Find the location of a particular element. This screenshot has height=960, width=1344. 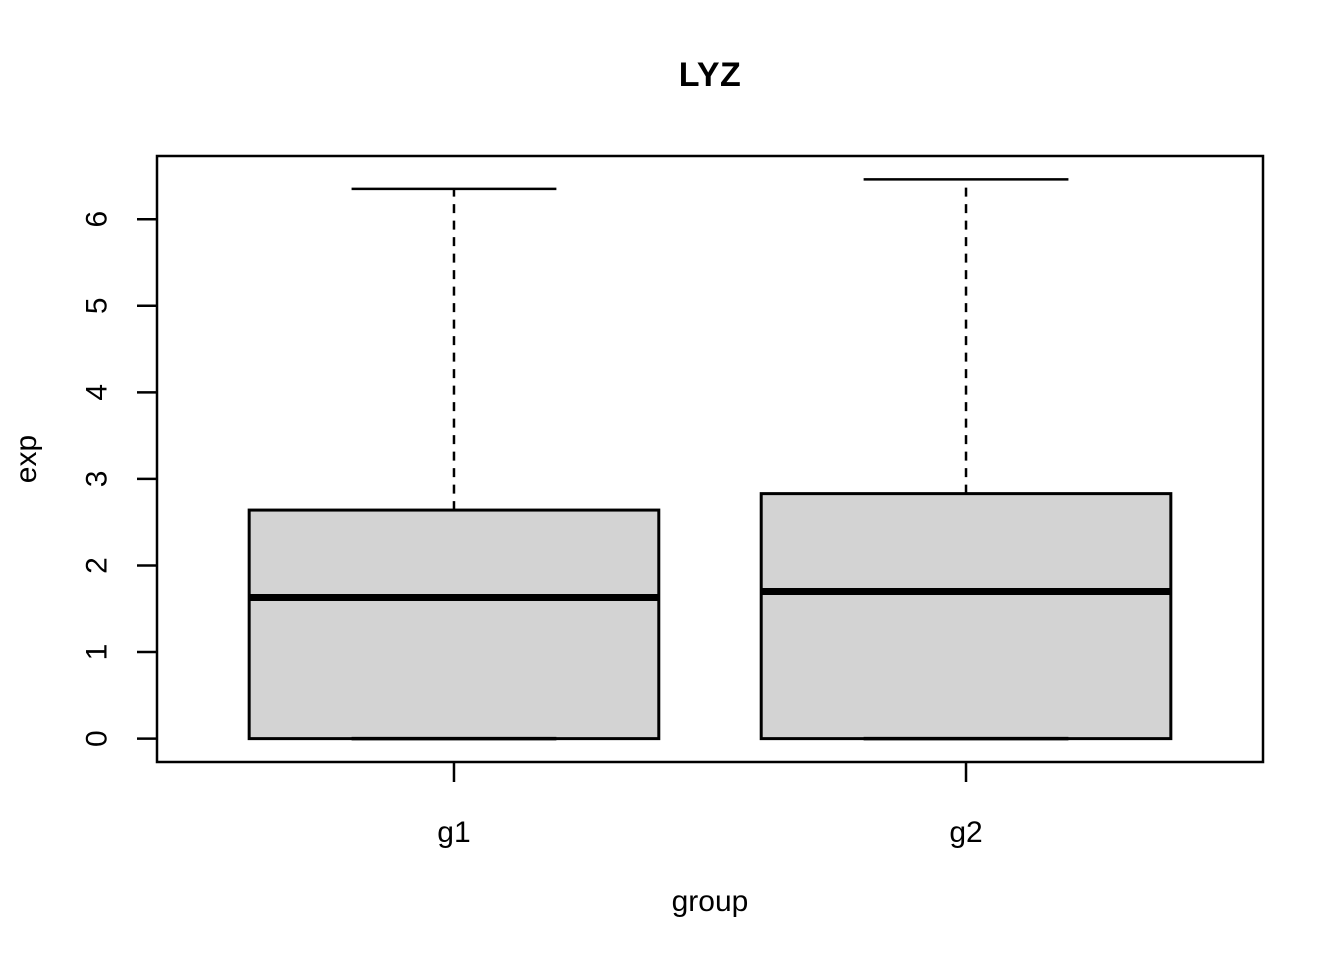

x-tick-label-g1: g1 is located at coordinates (453, 832).